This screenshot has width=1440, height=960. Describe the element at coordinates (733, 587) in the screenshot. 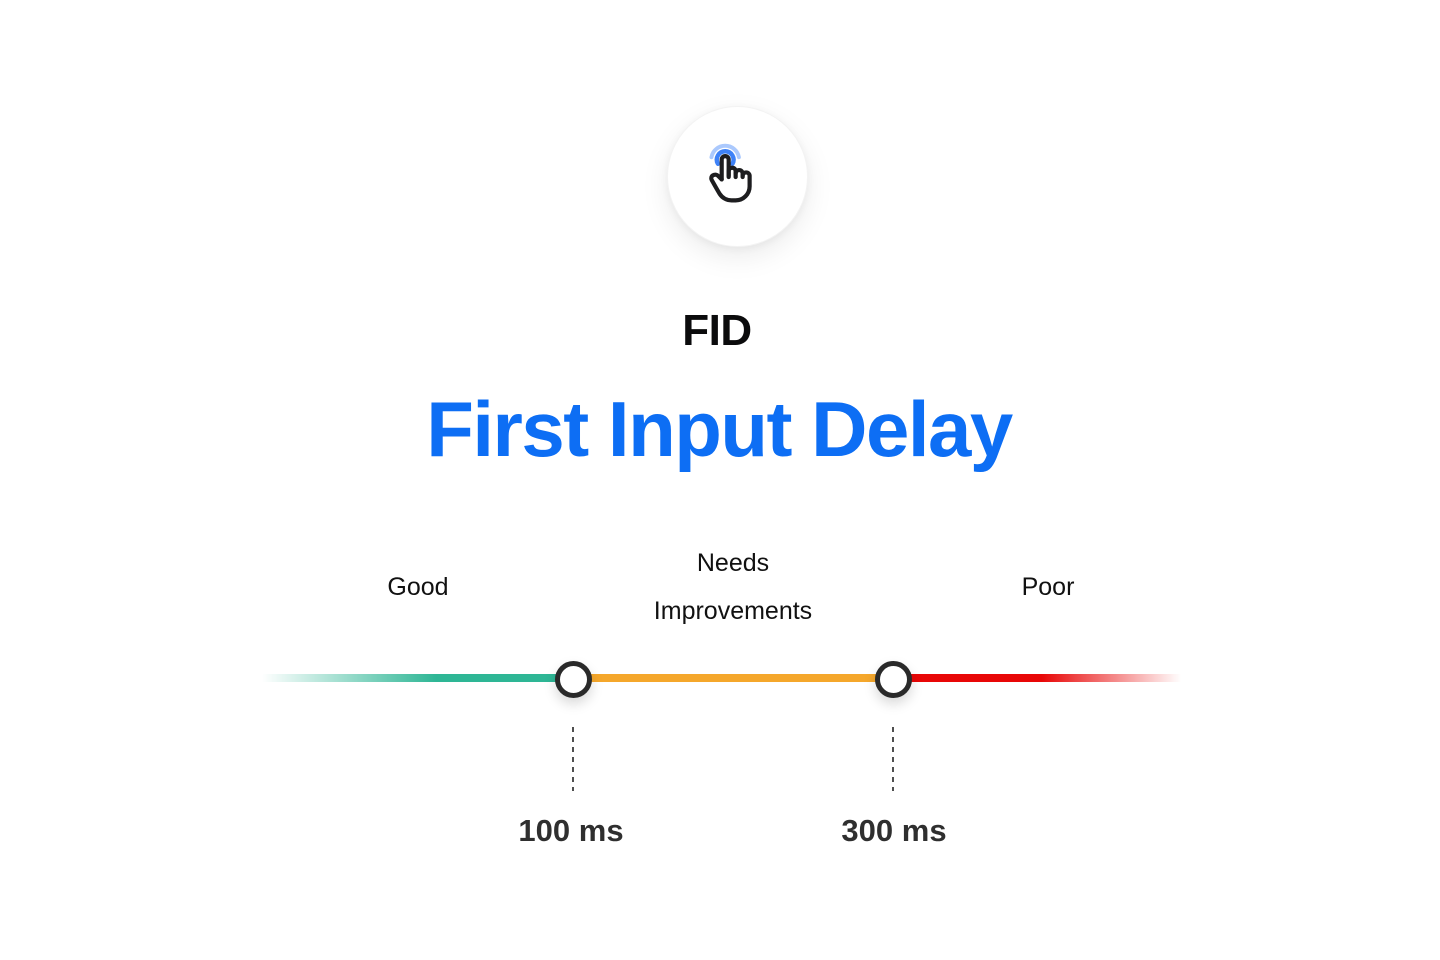

I see `zone-label-needs-improvements: Needs Improvements` at that location.